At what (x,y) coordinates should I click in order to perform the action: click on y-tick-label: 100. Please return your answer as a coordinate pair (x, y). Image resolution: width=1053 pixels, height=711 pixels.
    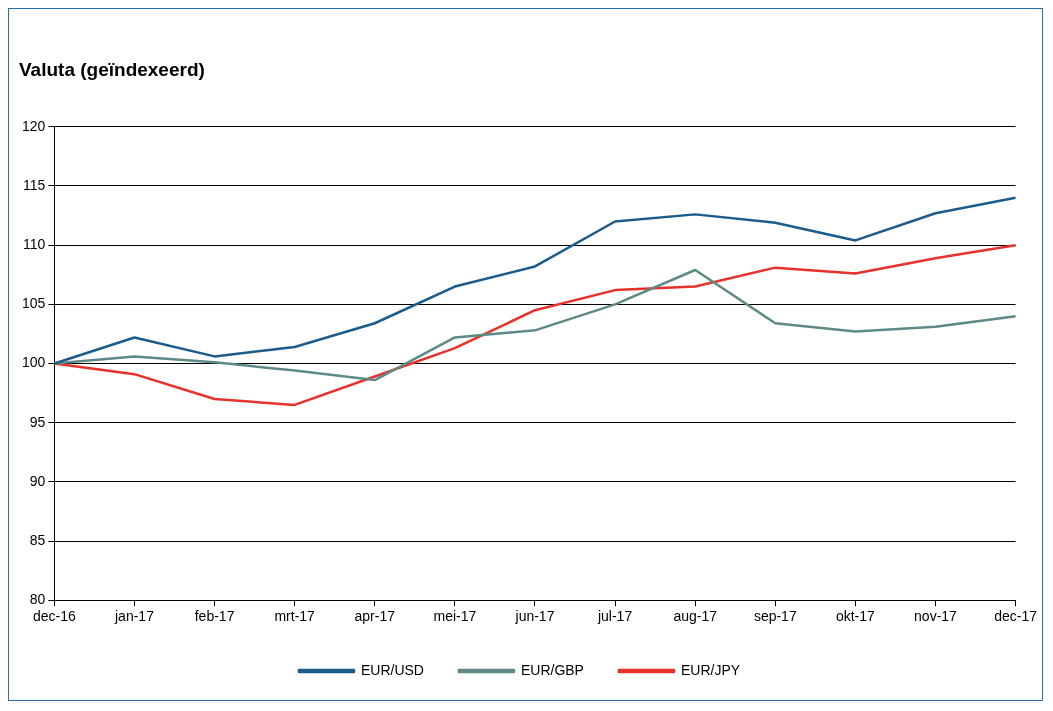
    Looking at the image, I should click on (34, 362).